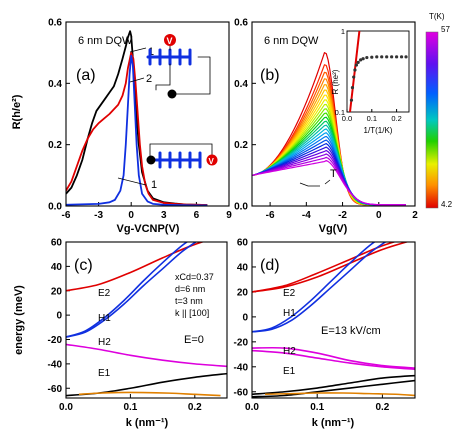 This screenshot has height=434, width=463. I want to click on band-H1b, so click(319, 287).